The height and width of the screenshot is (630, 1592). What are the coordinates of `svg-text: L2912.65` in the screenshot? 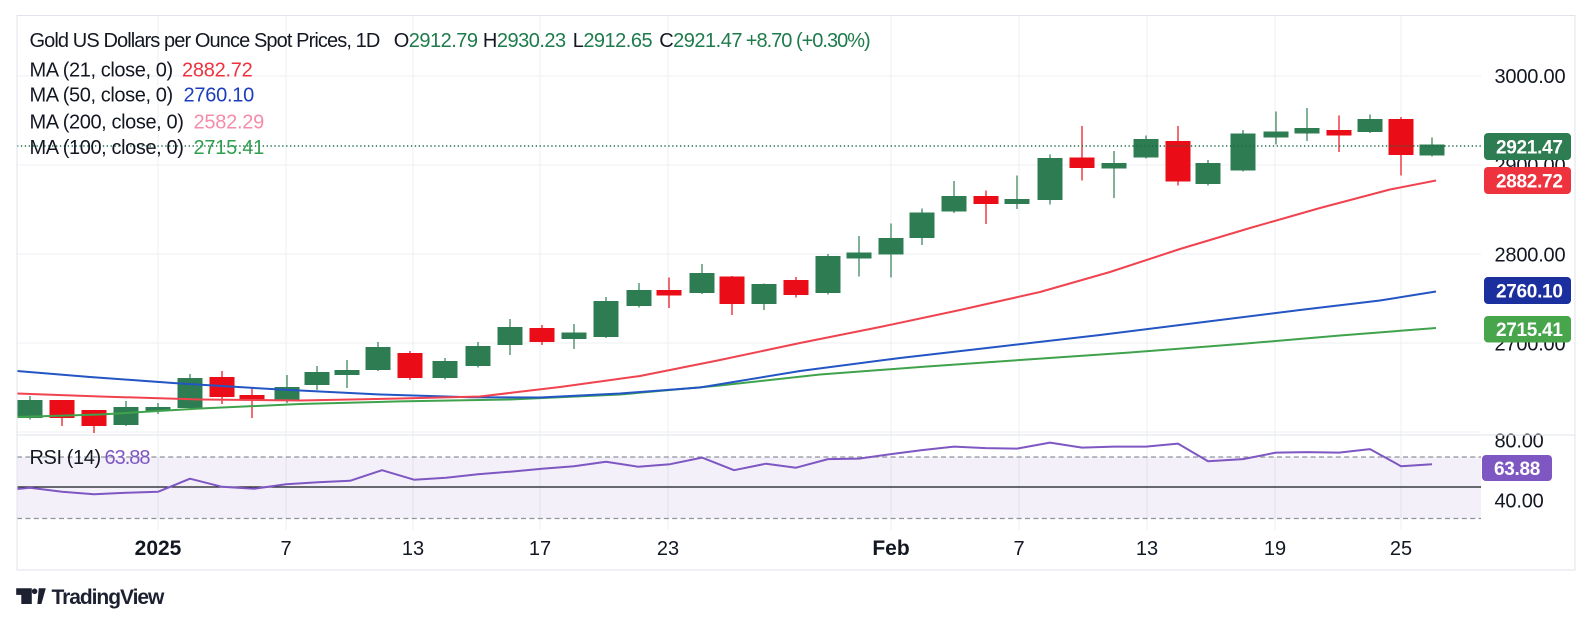 It's located at (613, 41).